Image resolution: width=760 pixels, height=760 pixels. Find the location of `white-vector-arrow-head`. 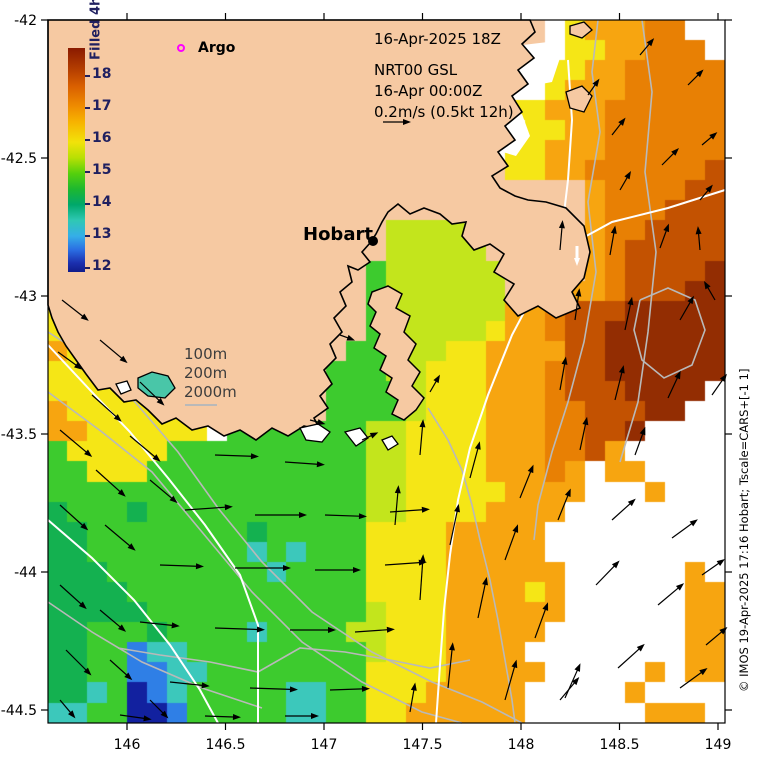

white-vector-arrow-head is located at coordinates (577, 262).